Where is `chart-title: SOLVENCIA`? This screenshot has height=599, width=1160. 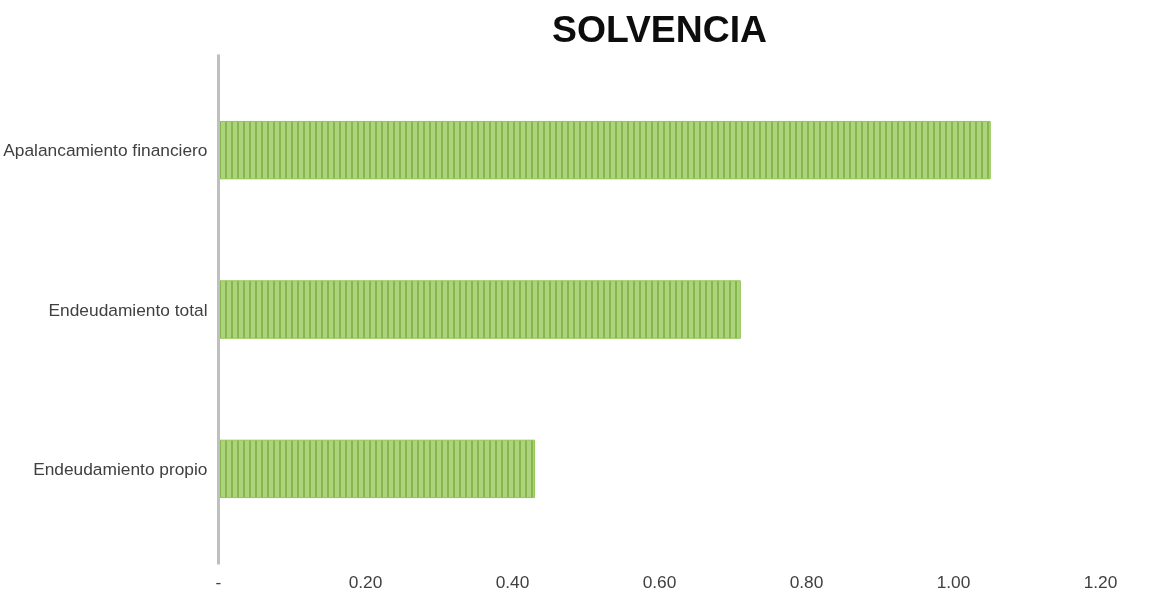 chart-title: SOLVENCIA is located at coordinates (660, 28).